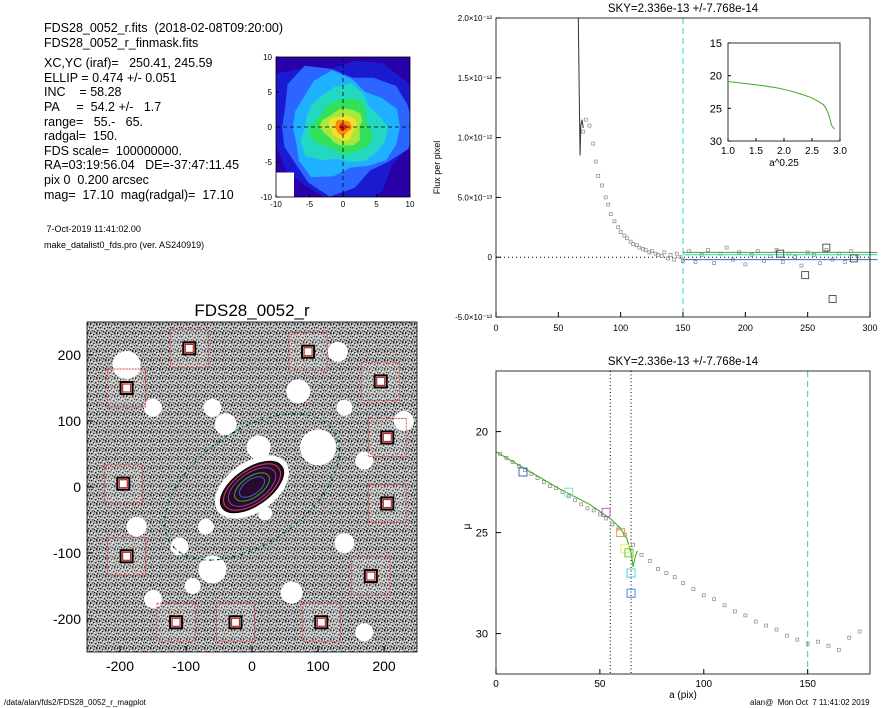  I want to click on thumb-xtick-label: -10, so click(276, 204).